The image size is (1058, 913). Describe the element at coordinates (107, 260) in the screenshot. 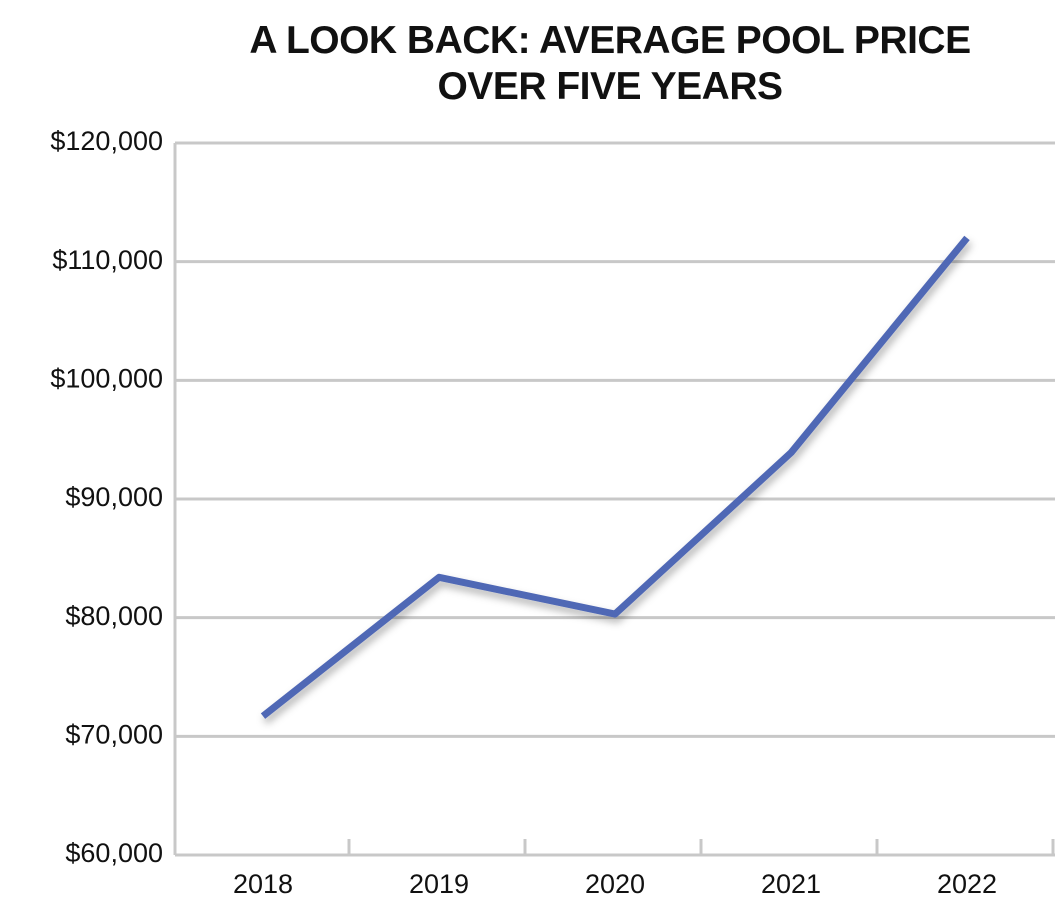

I see `y-tick-label: $110,000` at that location.